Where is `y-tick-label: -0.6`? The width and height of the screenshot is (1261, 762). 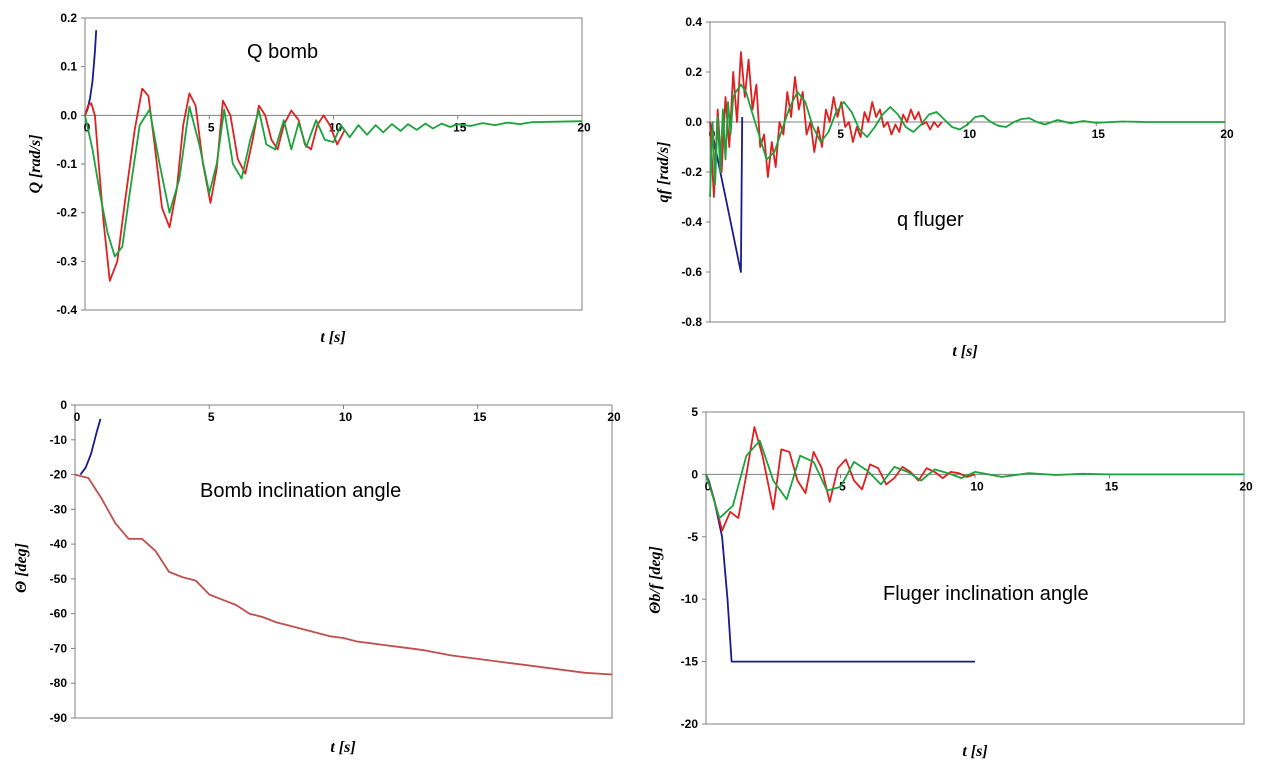 y-tick-label: -0.6 is located at coordinates (691, 272).